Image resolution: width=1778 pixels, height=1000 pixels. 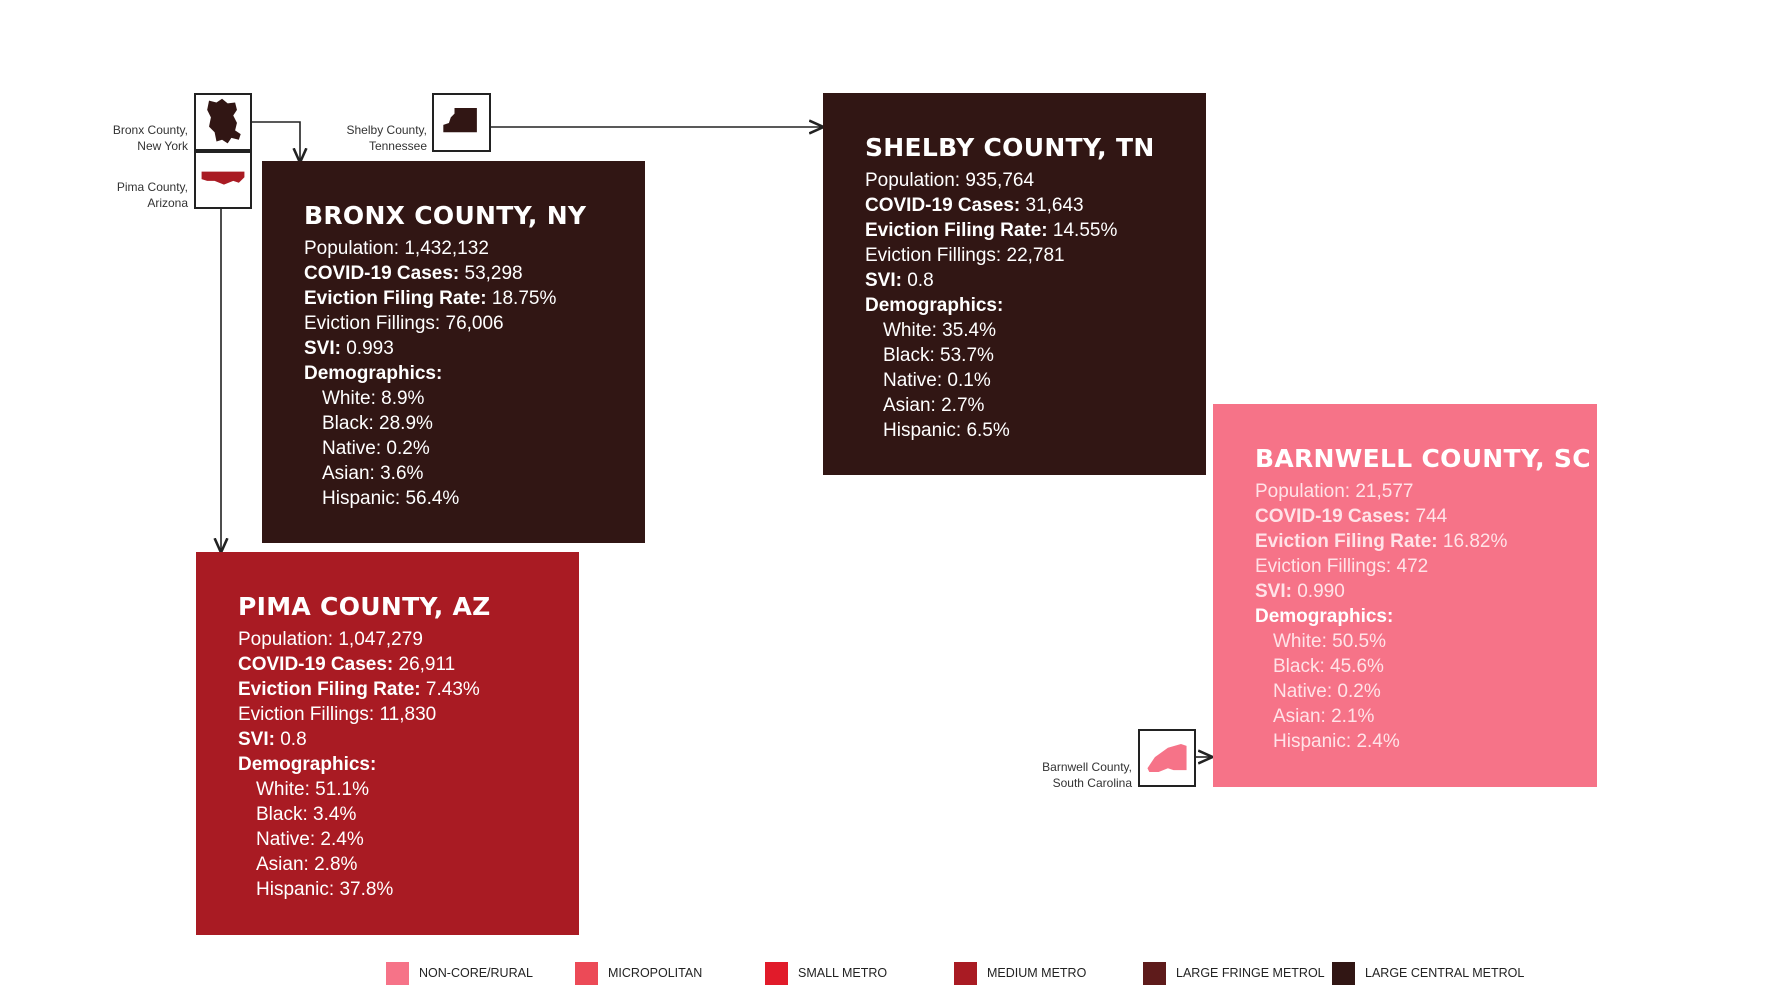 I want to click on legend-label: MEDIUM METRO, so click(x=1037, y=973).